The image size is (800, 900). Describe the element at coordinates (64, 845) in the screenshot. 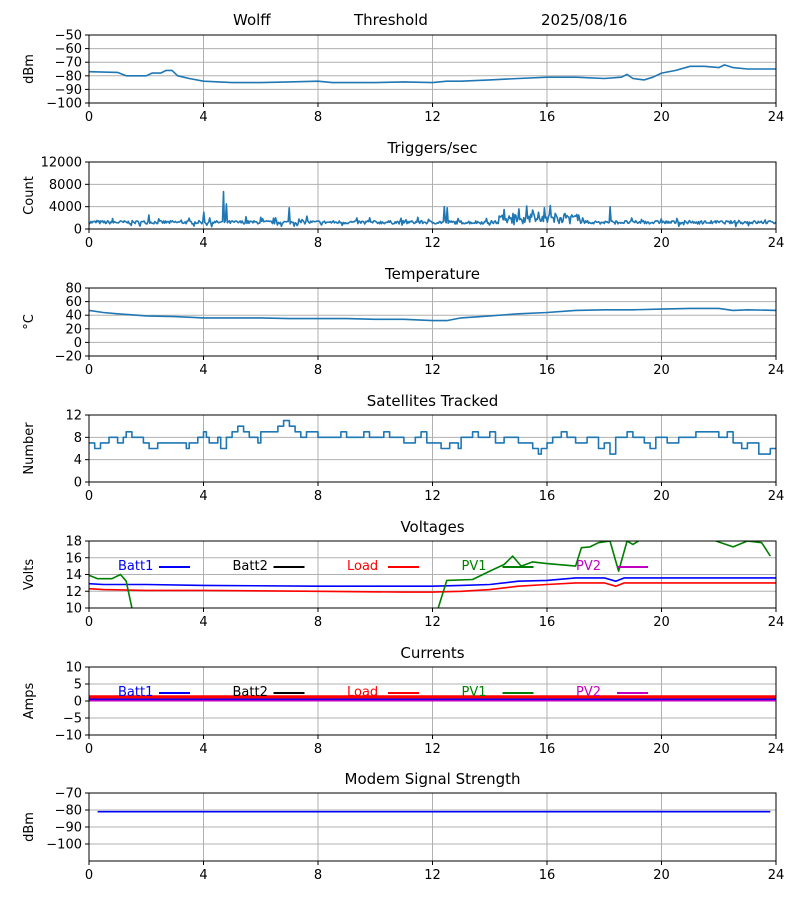

I see `y-tick-label: −100` at that location.